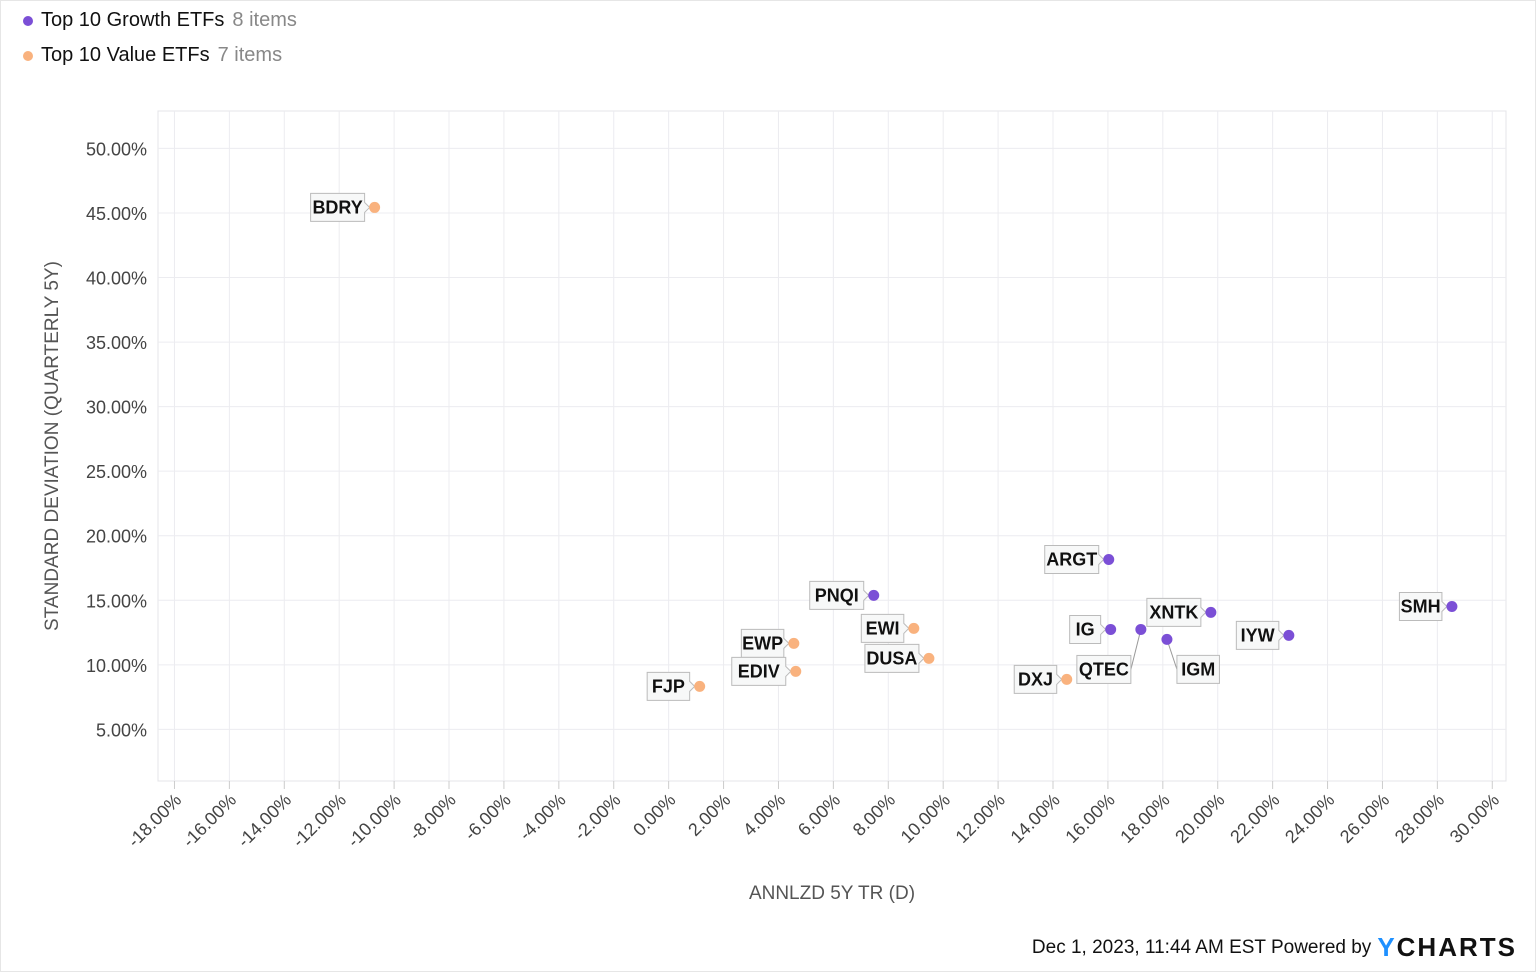 The width and height of the screenshot is (1536, 972). What do you see at coordinates (1309, 818) in the screenshot?
I see `x-tick-label: 24.00%` at bounding box center [1309, 818].